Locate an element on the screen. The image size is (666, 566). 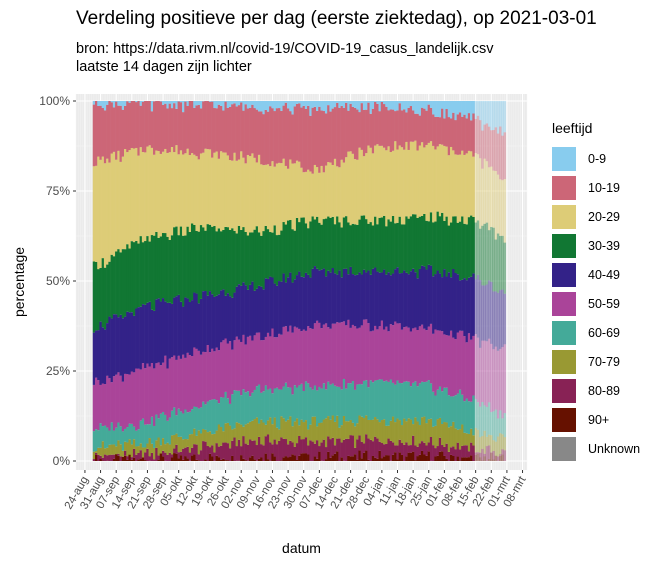
legend-item: 30-39 is located at coordinates (596, 245).